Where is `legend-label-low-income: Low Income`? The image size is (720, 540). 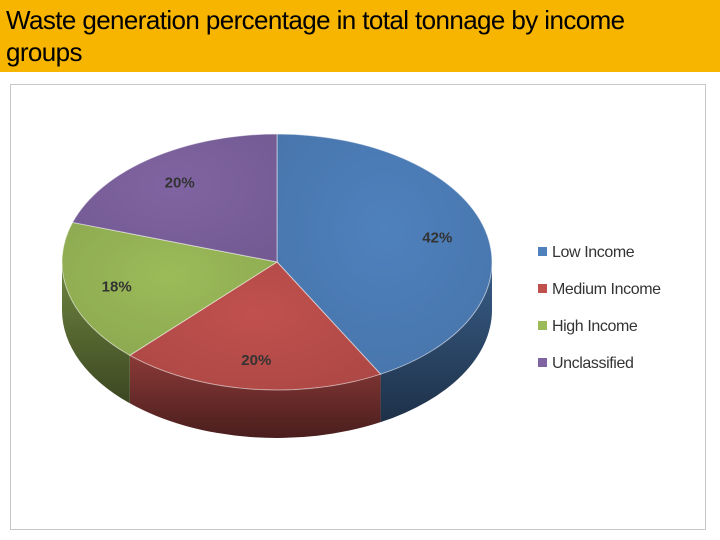
legend-label-low-income: Low Income is located at coordinates (593, 252).